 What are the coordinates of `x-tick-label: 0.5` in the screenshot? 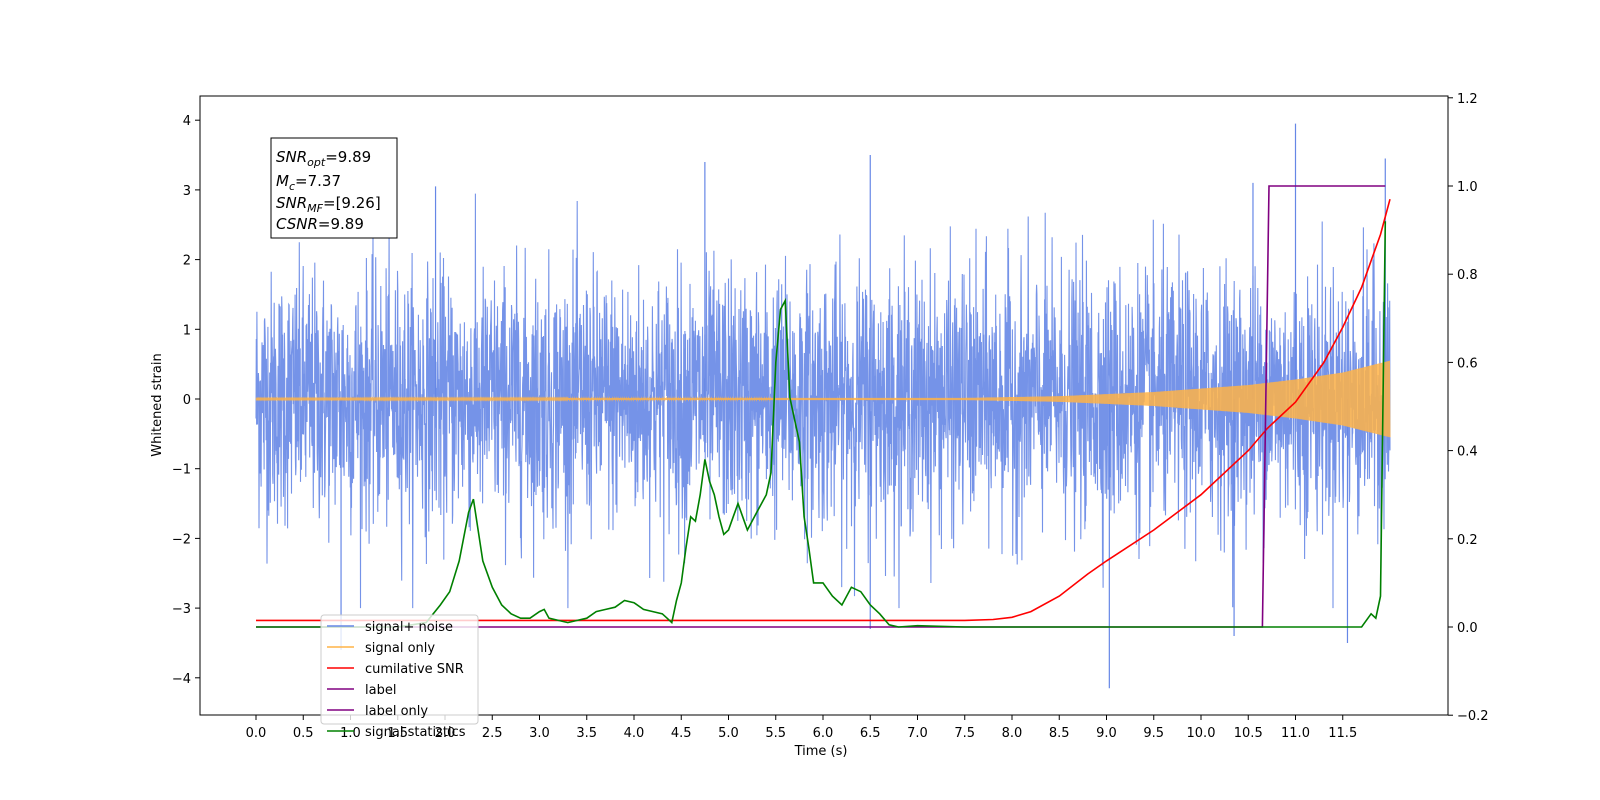 It's located at (303, 733).